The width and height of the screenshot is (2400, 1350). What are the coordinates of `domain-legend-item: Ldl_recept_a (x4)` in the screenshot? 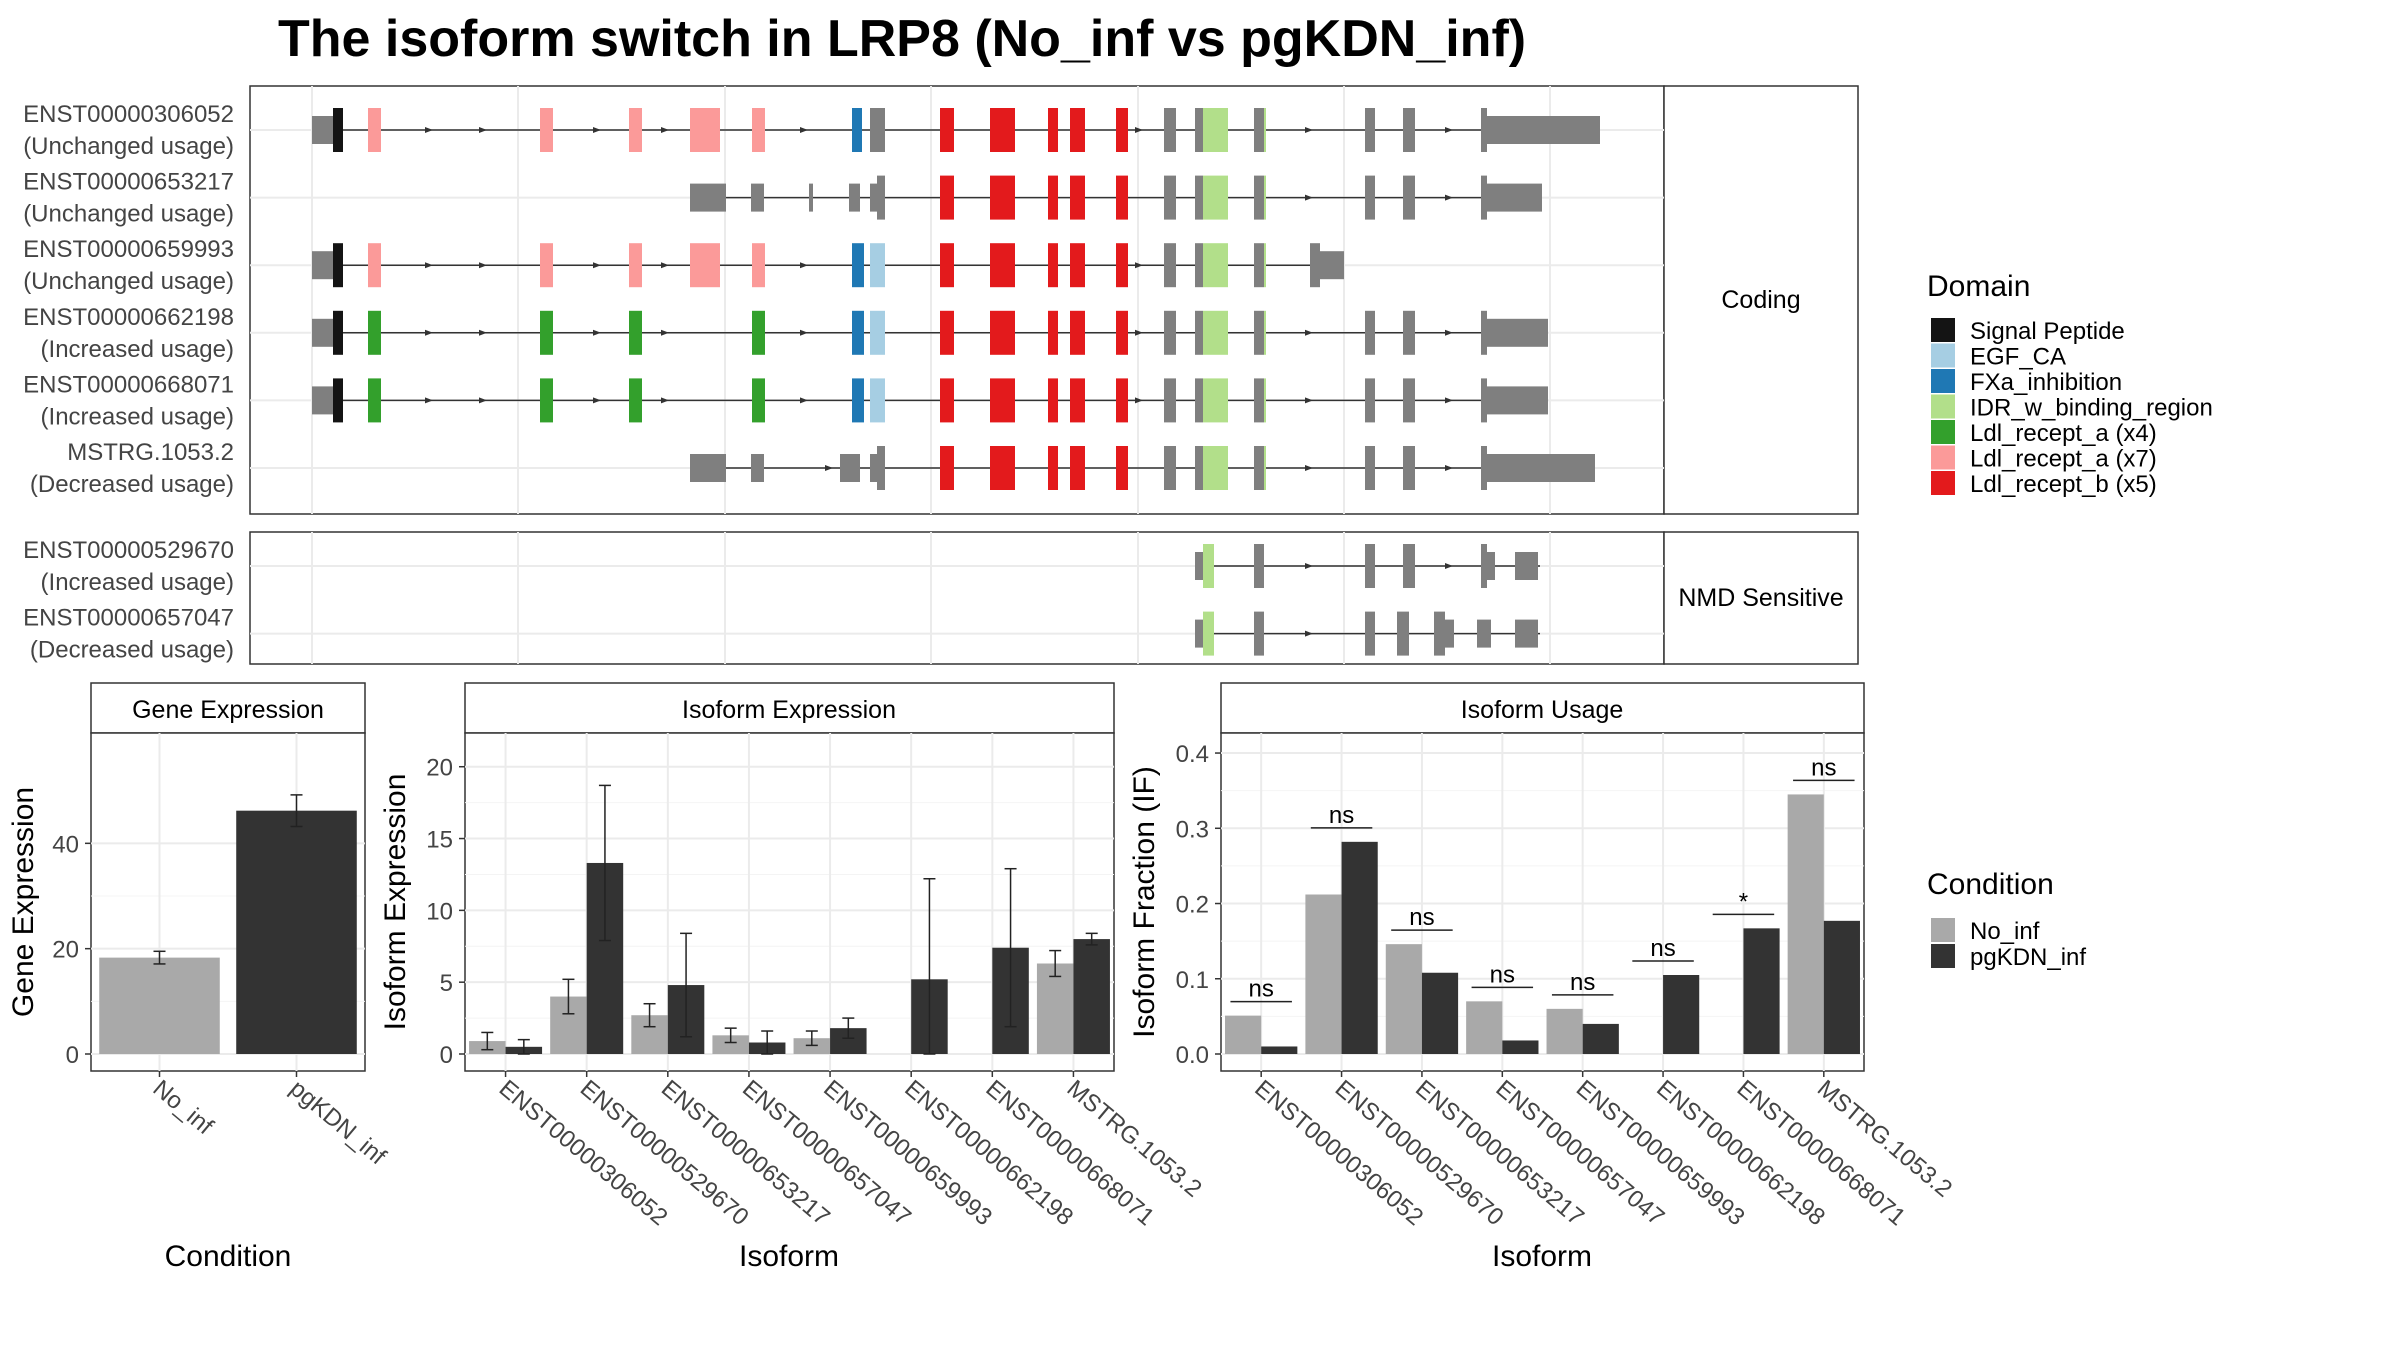 It's located at (2044, 433).